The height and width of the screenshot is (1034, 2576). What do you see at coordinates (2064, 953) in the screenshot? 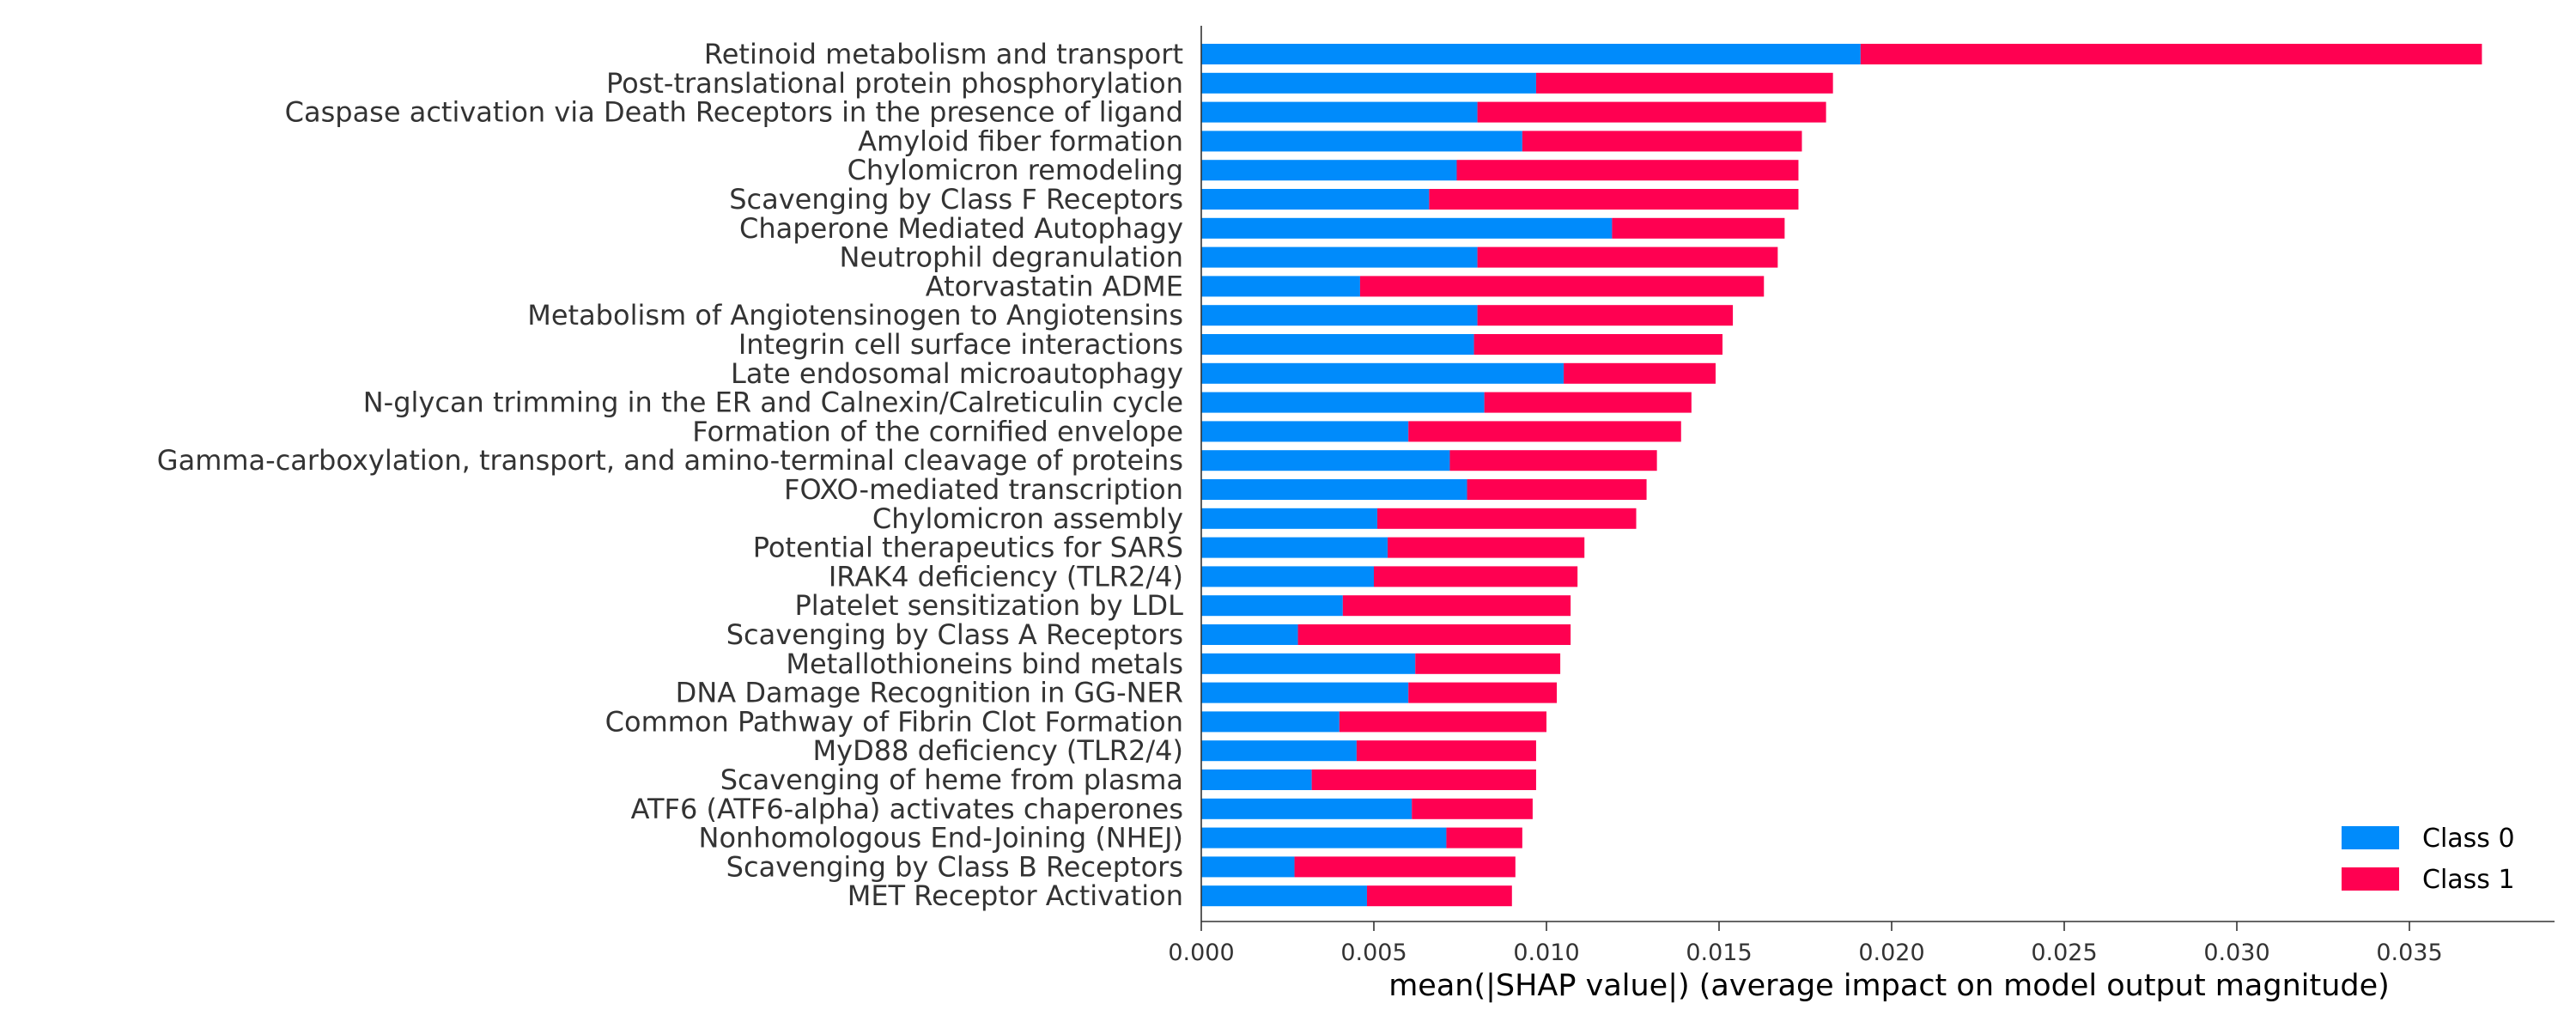
I see `x-tick-label: 0.025` at bounding box center [2064, 953].